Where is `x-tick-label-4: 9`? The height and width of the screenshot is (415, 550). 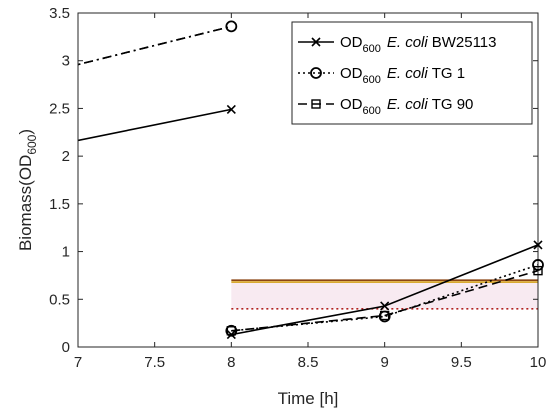
x-tick-label-4: 9 is located at coordinates (384, 362).